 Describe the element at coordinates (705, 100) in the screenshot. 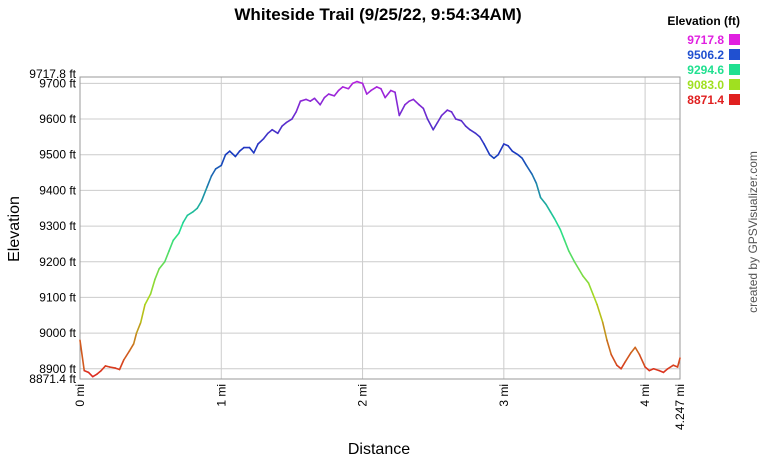

I see `legend-value: 8871.4` at that location.